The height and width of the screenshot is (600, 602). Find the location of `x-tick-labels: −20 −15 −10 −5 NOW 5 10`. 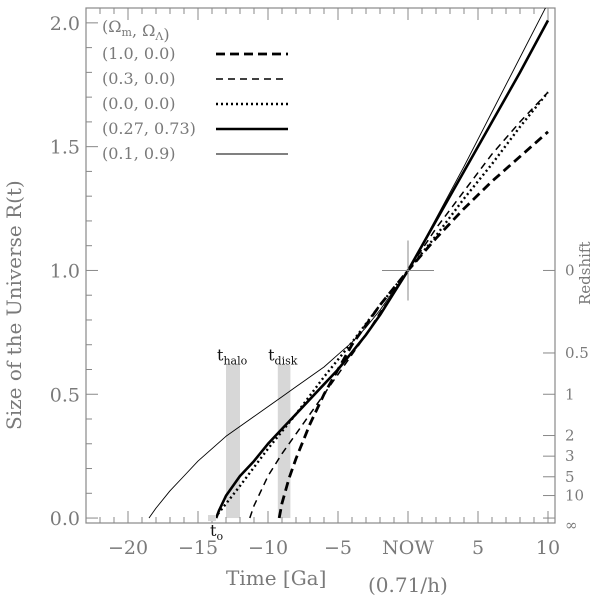

x-tick-labels: −20 −15 −10 −5 NOW 5 10 is located at coordinates (334, 548).